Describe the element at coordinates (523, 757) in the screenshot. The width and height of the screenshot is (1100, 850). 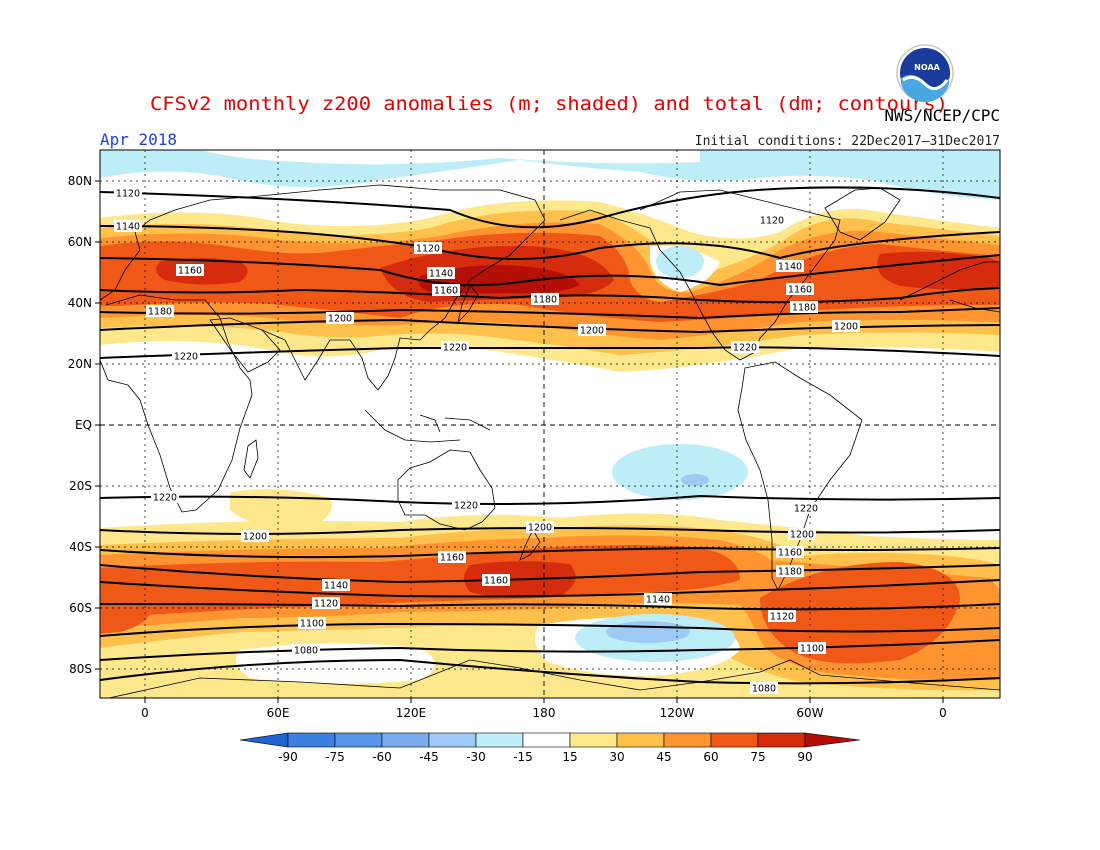
I see `colorbar-level-label: -15` at that location.